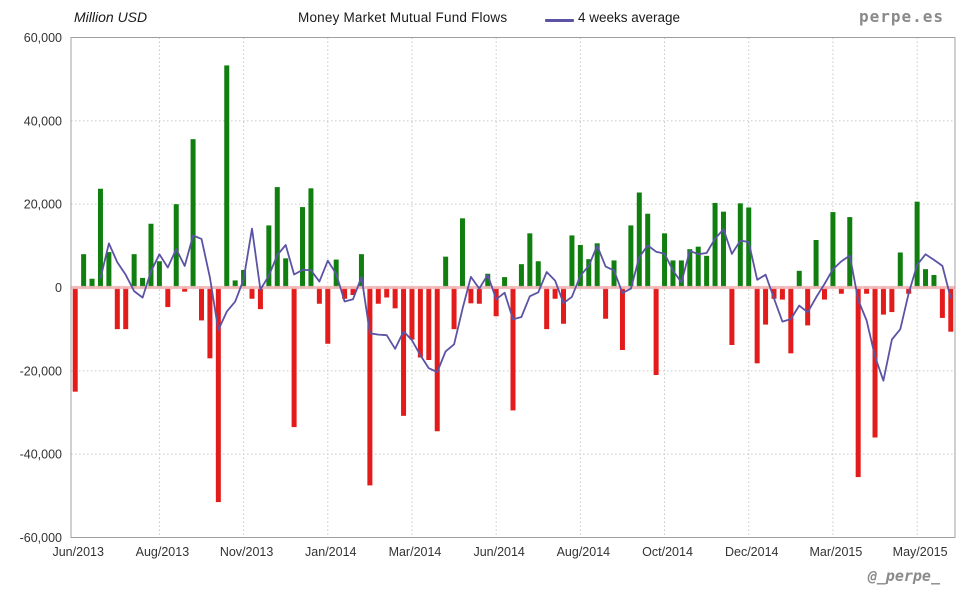 This screenshot has height=600, width=980. Describe the element at coordinates (247, 552) in the screenshot. I see `x-axis-tick-label: Nov/2013` at that location.